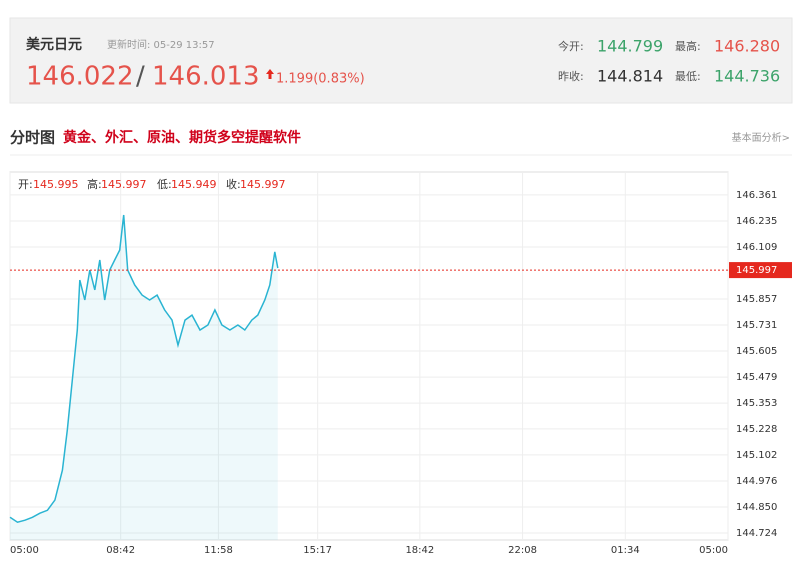 The image size is (800, 581). Describe the element at coordinates (756, 481) in the screenshot. I see `y-tick-label: 144.976` at that location.